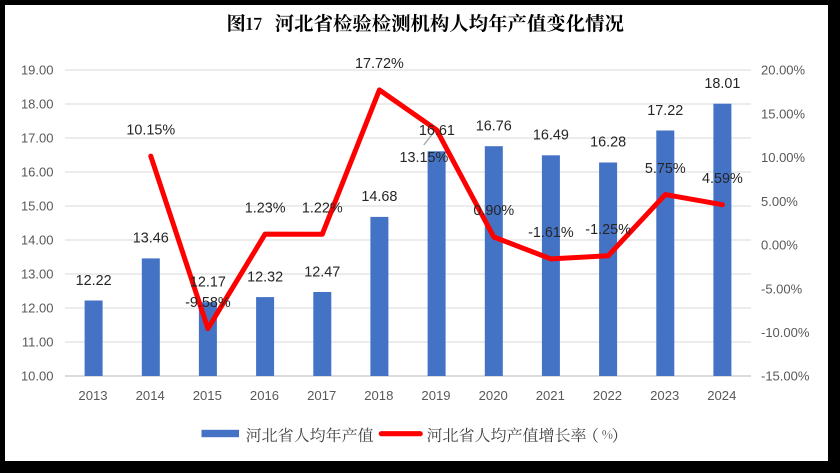 This screenshot has height=473, width=840. I want to click on svg-text: 2018, so click(378, 395).